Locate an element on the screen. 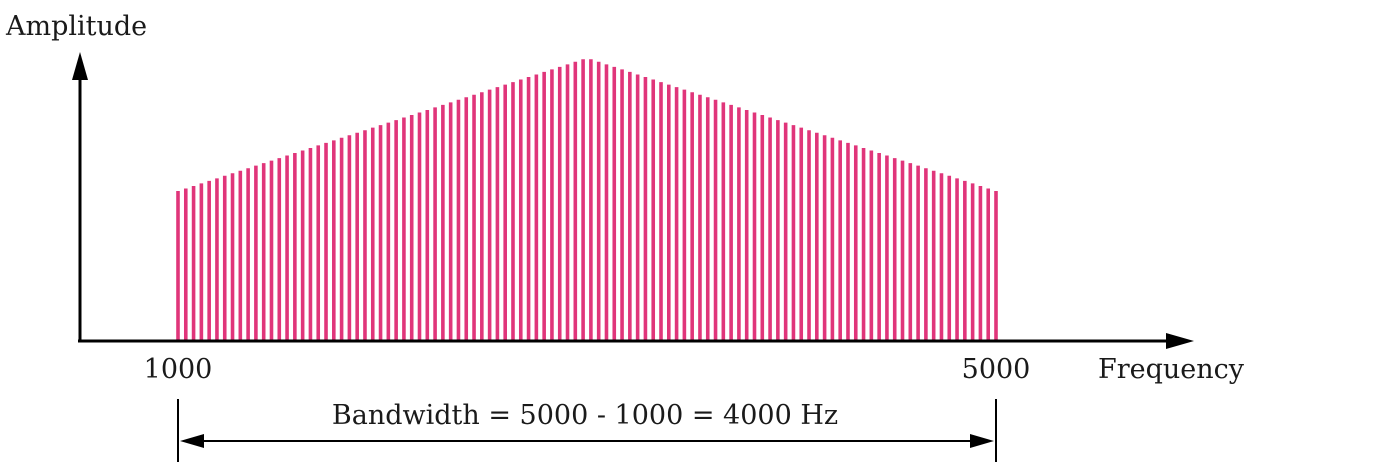  bandwidth-label: Bandwidth = 5000 - 1000 = 4000 Hz is located at coordinates (585, 415).